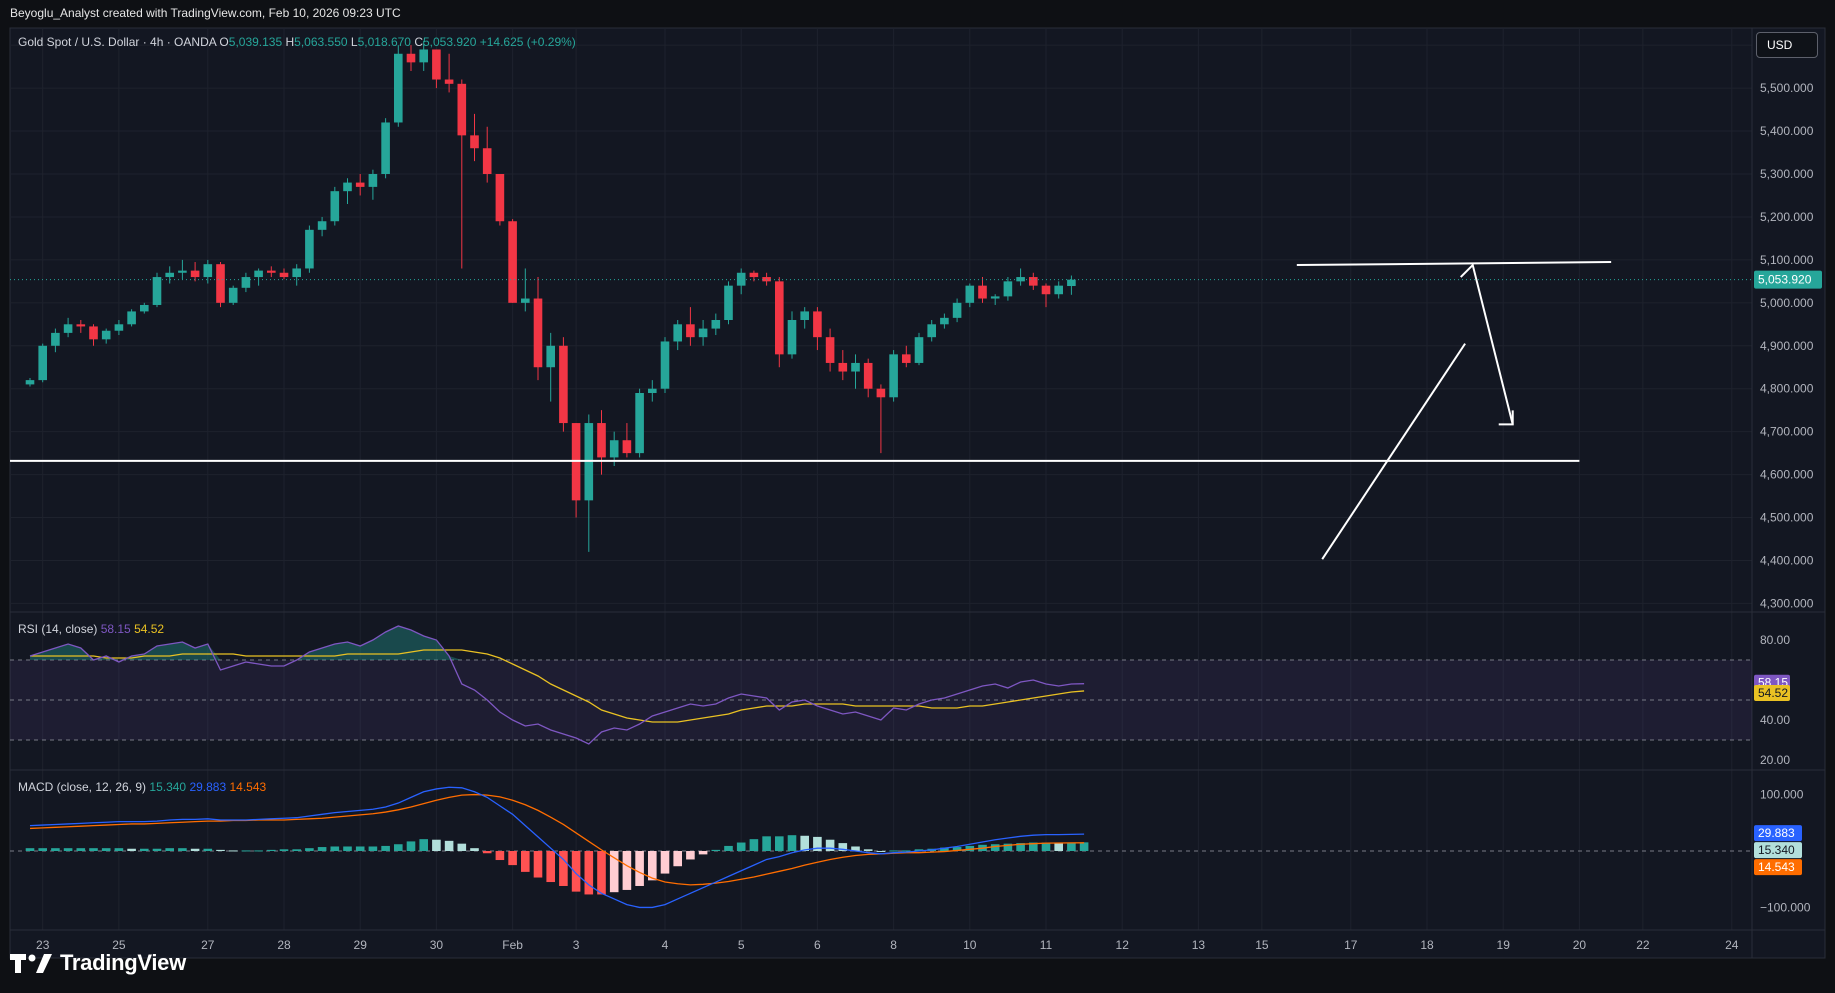 This screenshot has width=1835, height=993. I want to click on macd-hist-value: 15.340, so click(168, 787).